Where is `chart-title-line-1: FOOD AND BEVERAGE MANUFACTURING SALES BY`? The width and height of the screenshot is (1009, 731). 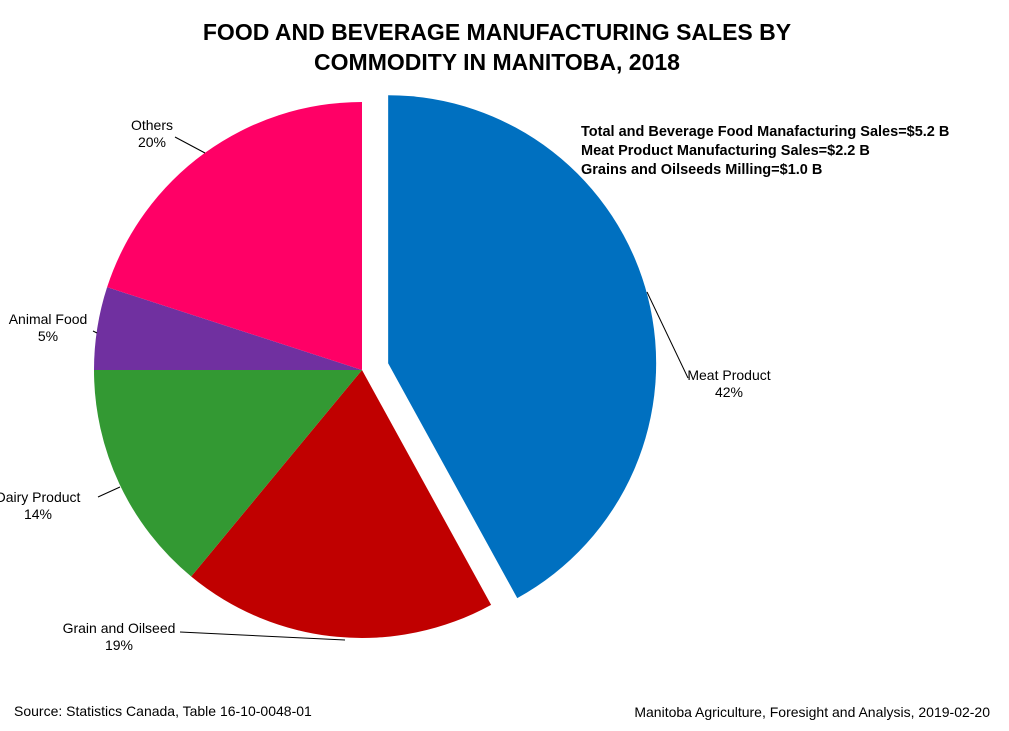
chart-title-line-1: FOOD AND BEVERAGE MANUFACTURING SALES BY is located at coordinates (497, 32).